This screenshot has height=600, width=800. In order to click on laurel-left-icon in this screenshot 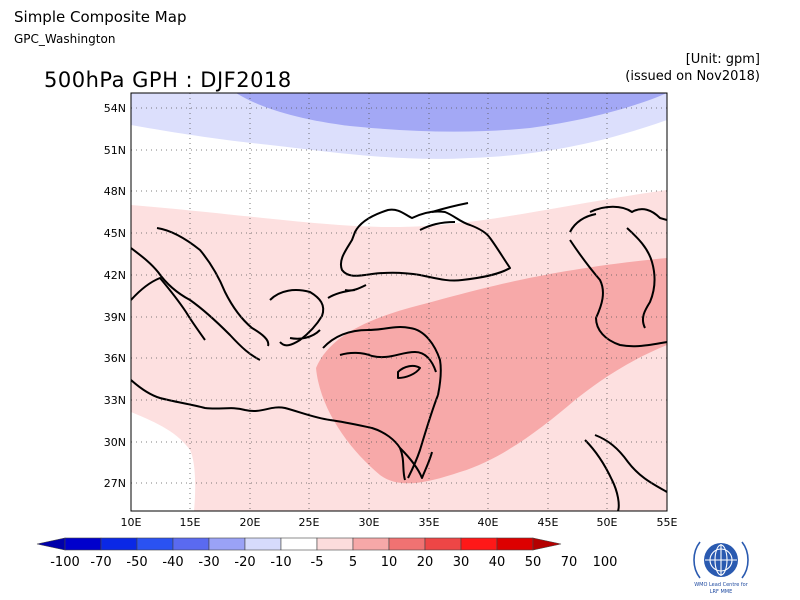, I will do `click(697, 560)`.